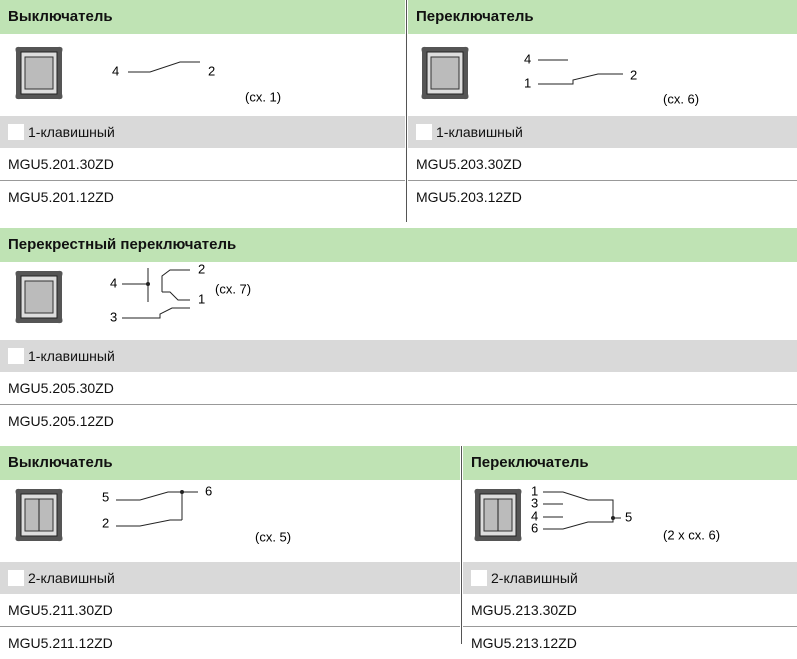 This screenshot has height=659, width=797. I want to click on scheme: (2 x сх. 6), so click(691, 534).